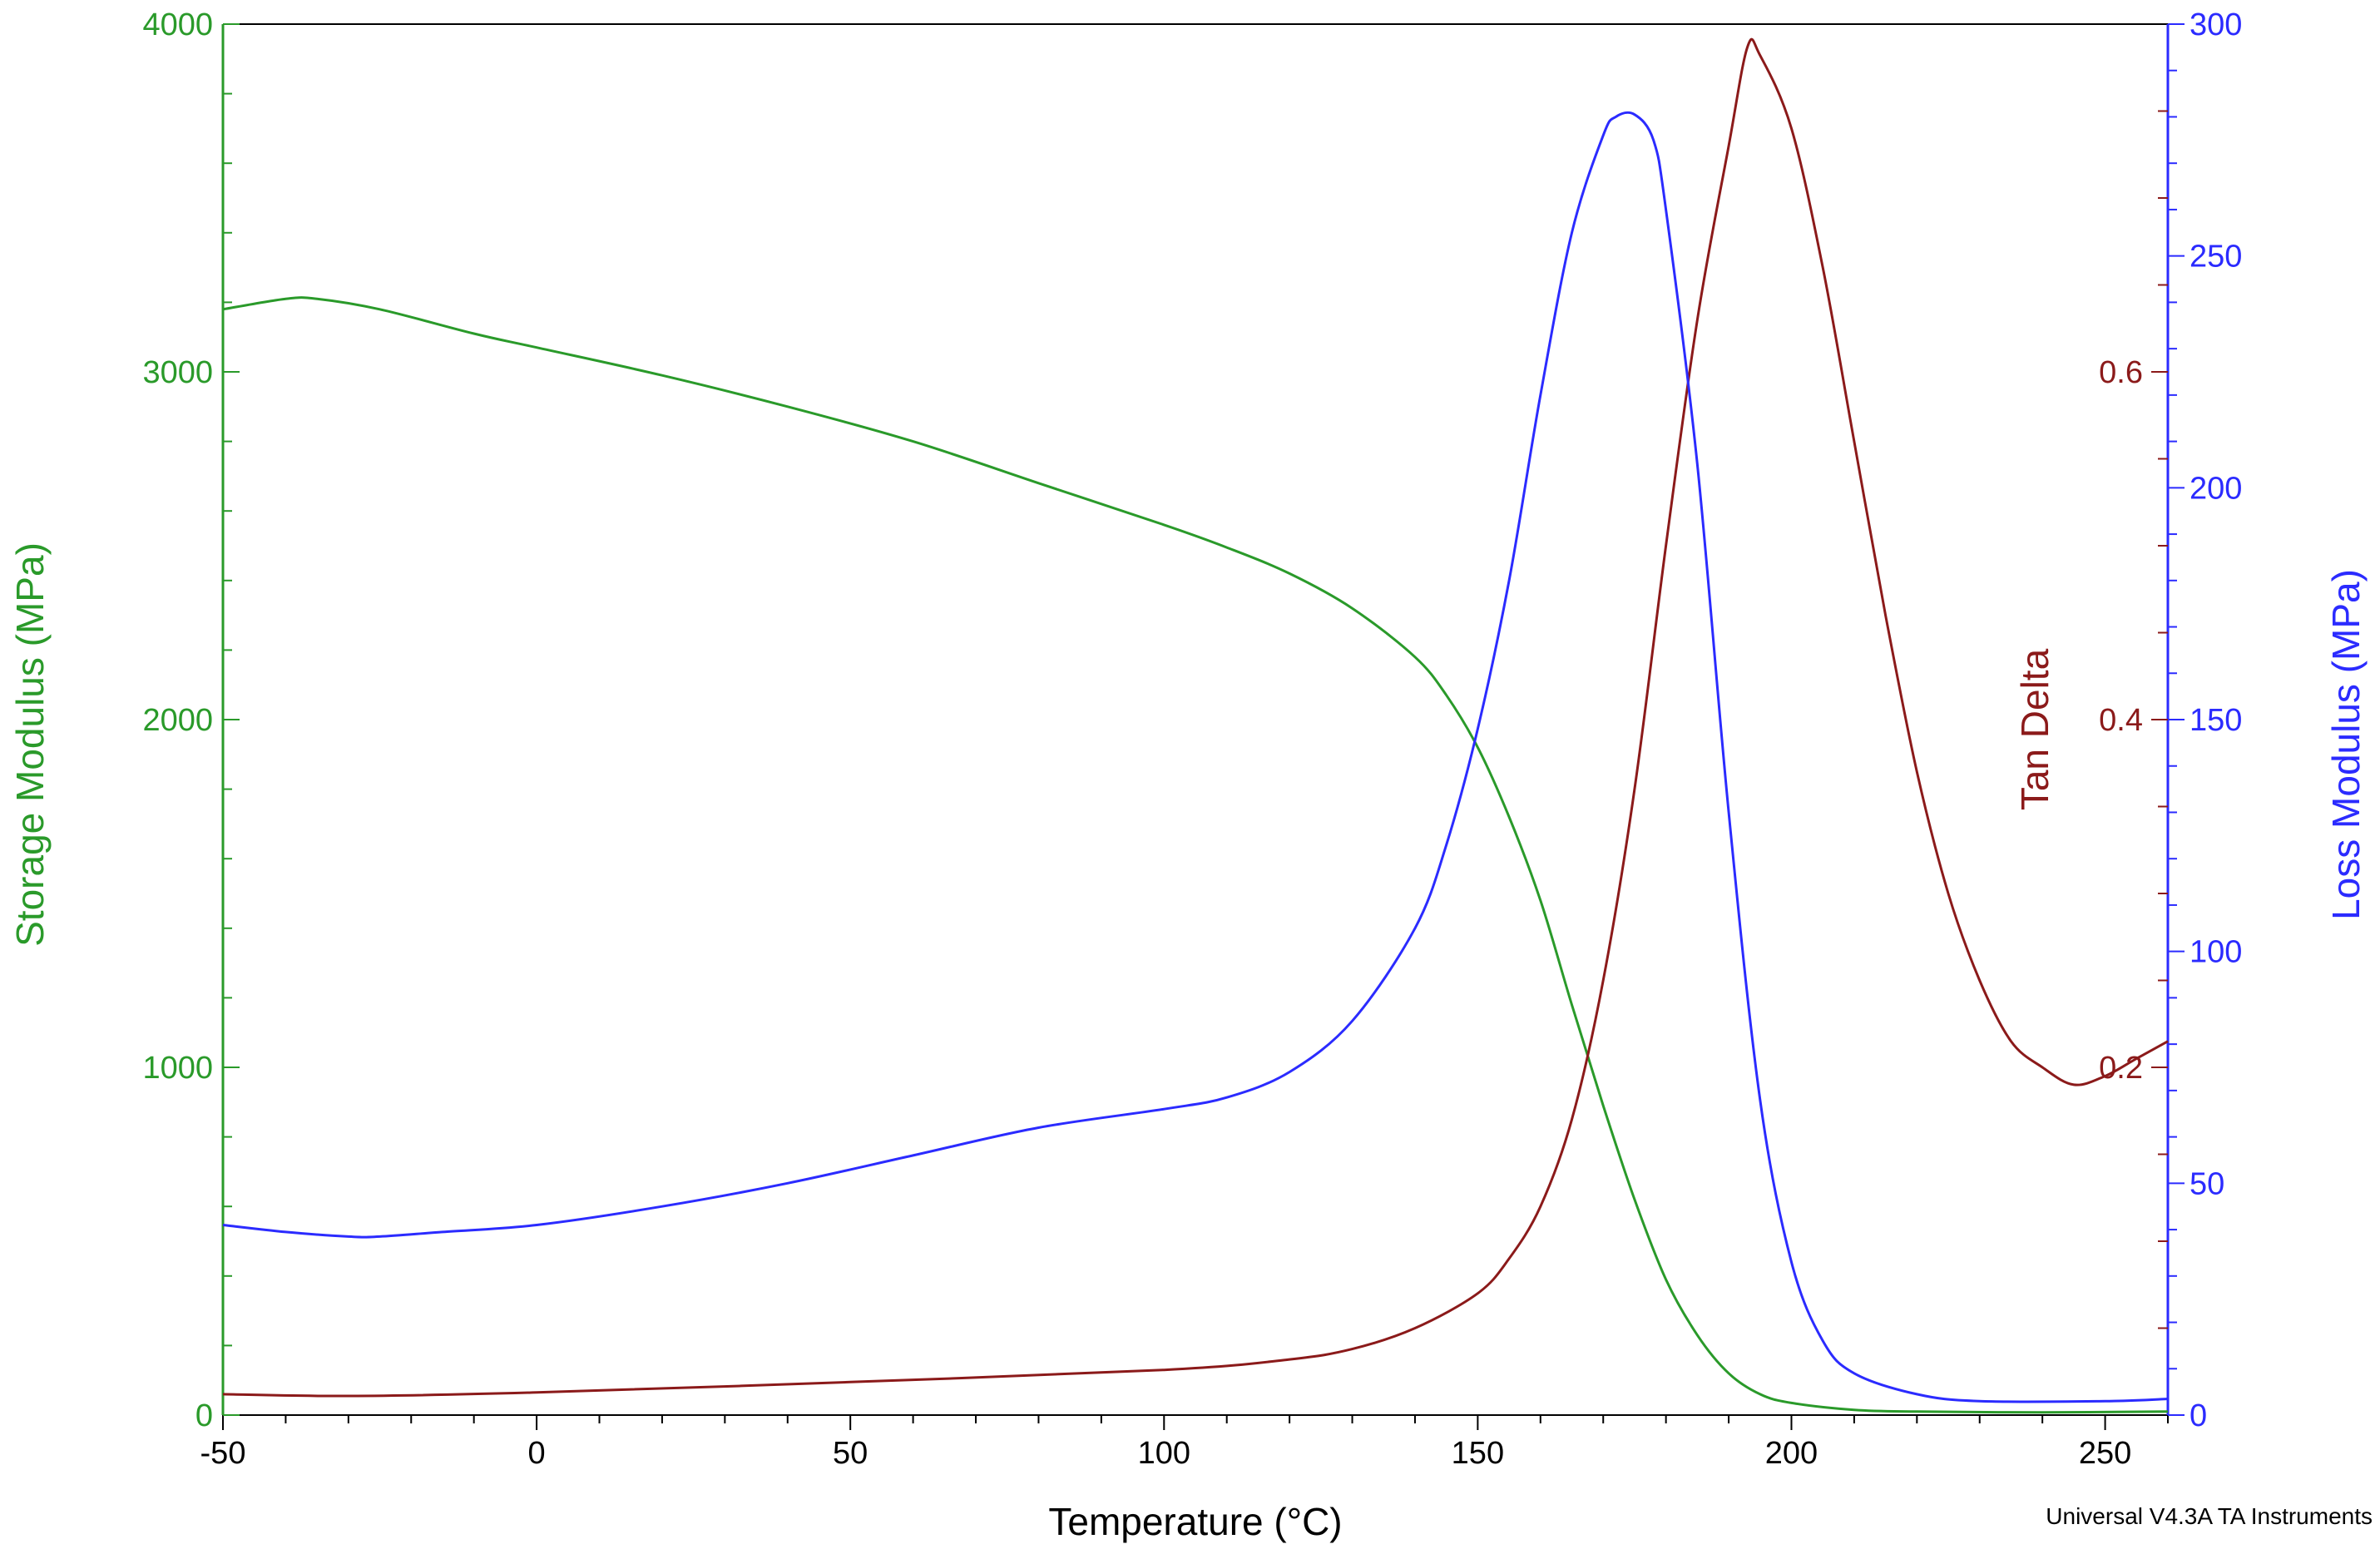 The width and height of the screenshot is (2380, 1559). Describe the element at coordinates (2034, 729) in the screenshot. I see `tan-delta-axis-title: Tan Delta` at that location.